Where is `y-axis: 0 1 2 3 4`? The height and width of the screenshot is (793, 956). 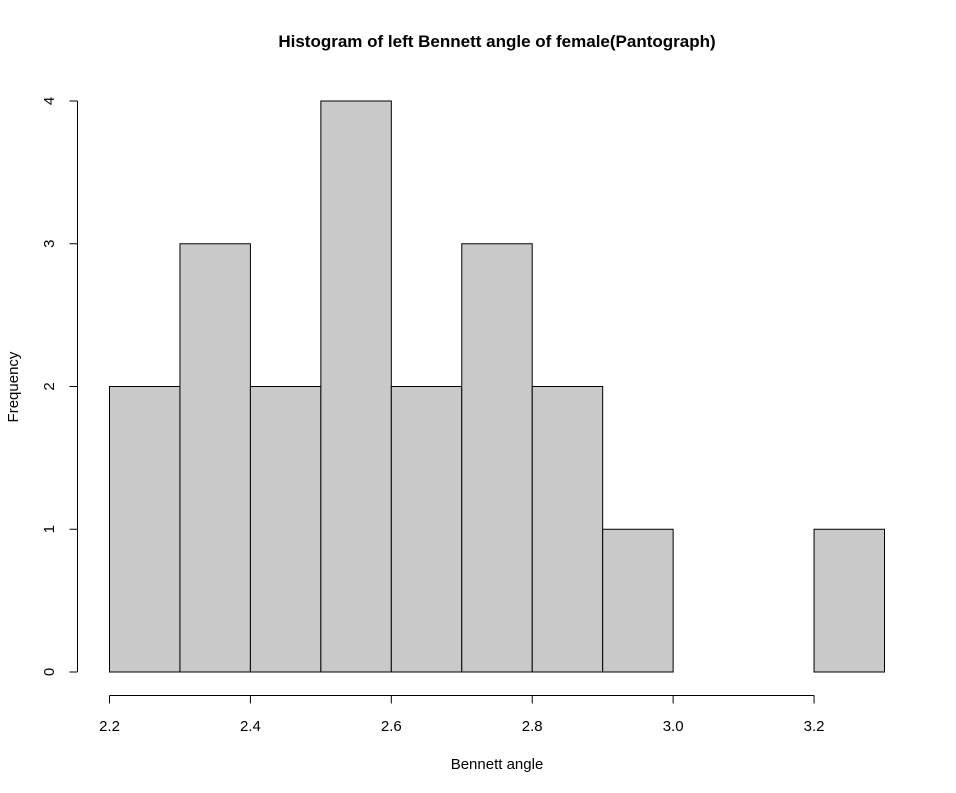 y-axis: 0 1 2 3 4 is located at coordinates (59, 386).